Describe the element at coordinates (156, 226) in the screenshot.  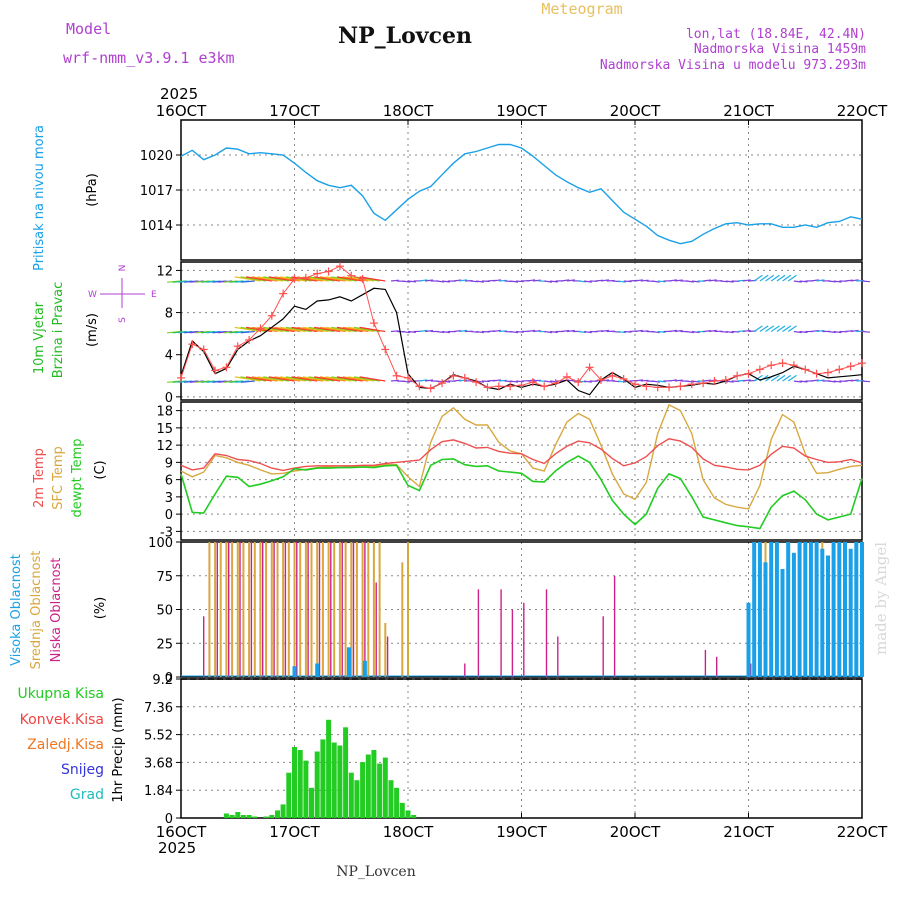
I see `y-tick-label: 1014` at that location.